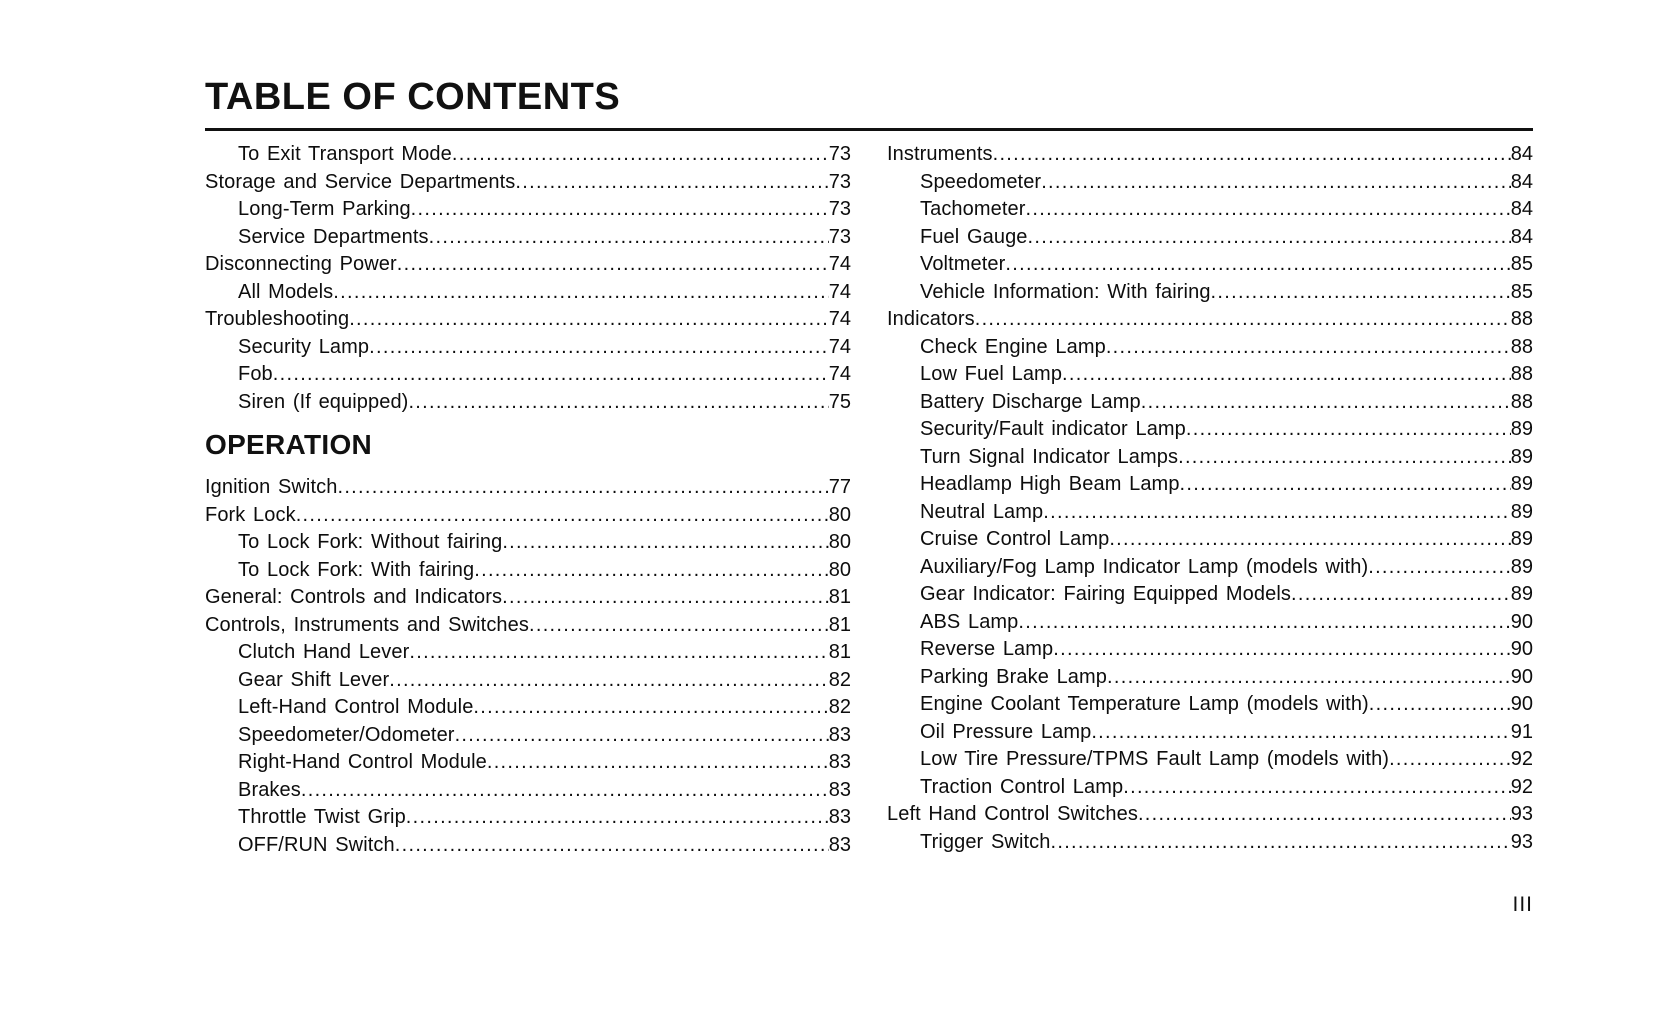 This screenshot has height=1030, width=1653. What do you see at coordinates (362, 762) in the screenshot?
I see `toc-entry-label: Right-Hand Control Module` at bounding box center [362, 762].